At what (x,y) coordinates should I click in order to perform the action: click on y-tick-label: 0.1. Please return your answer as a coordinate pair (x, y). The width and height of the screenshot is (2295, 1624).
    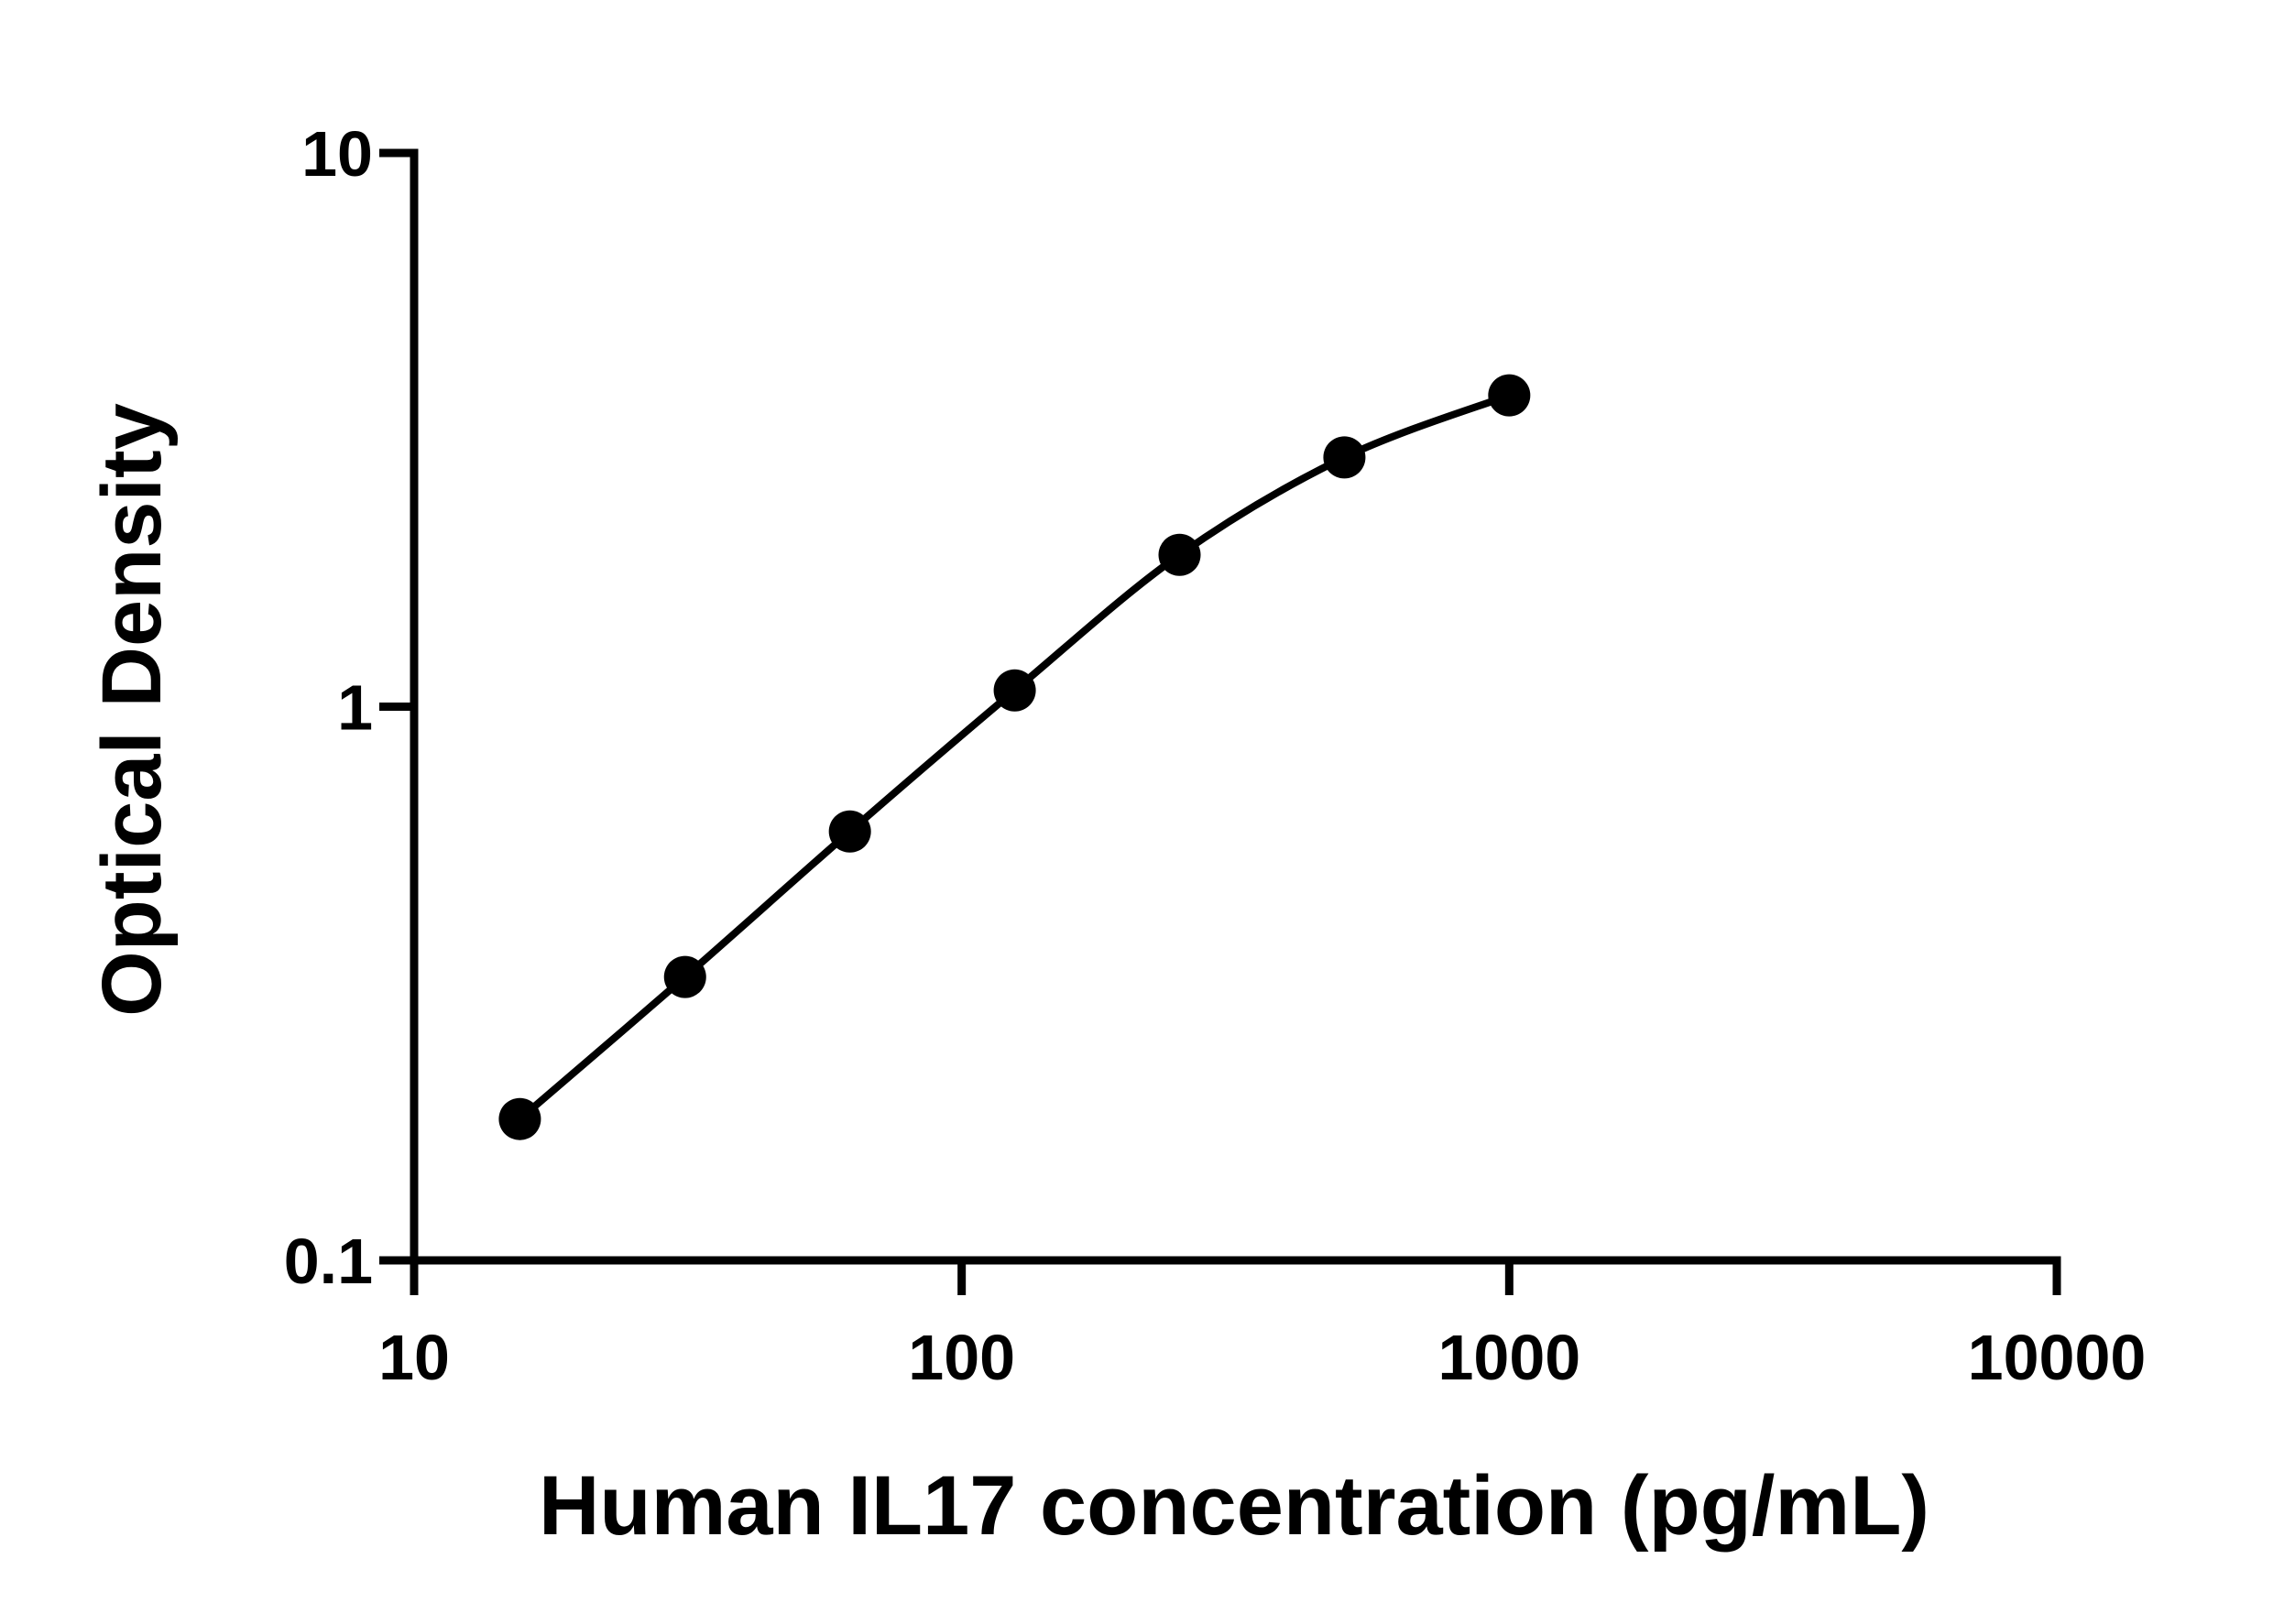
    Looking at the image, I should click on (328, 1261).